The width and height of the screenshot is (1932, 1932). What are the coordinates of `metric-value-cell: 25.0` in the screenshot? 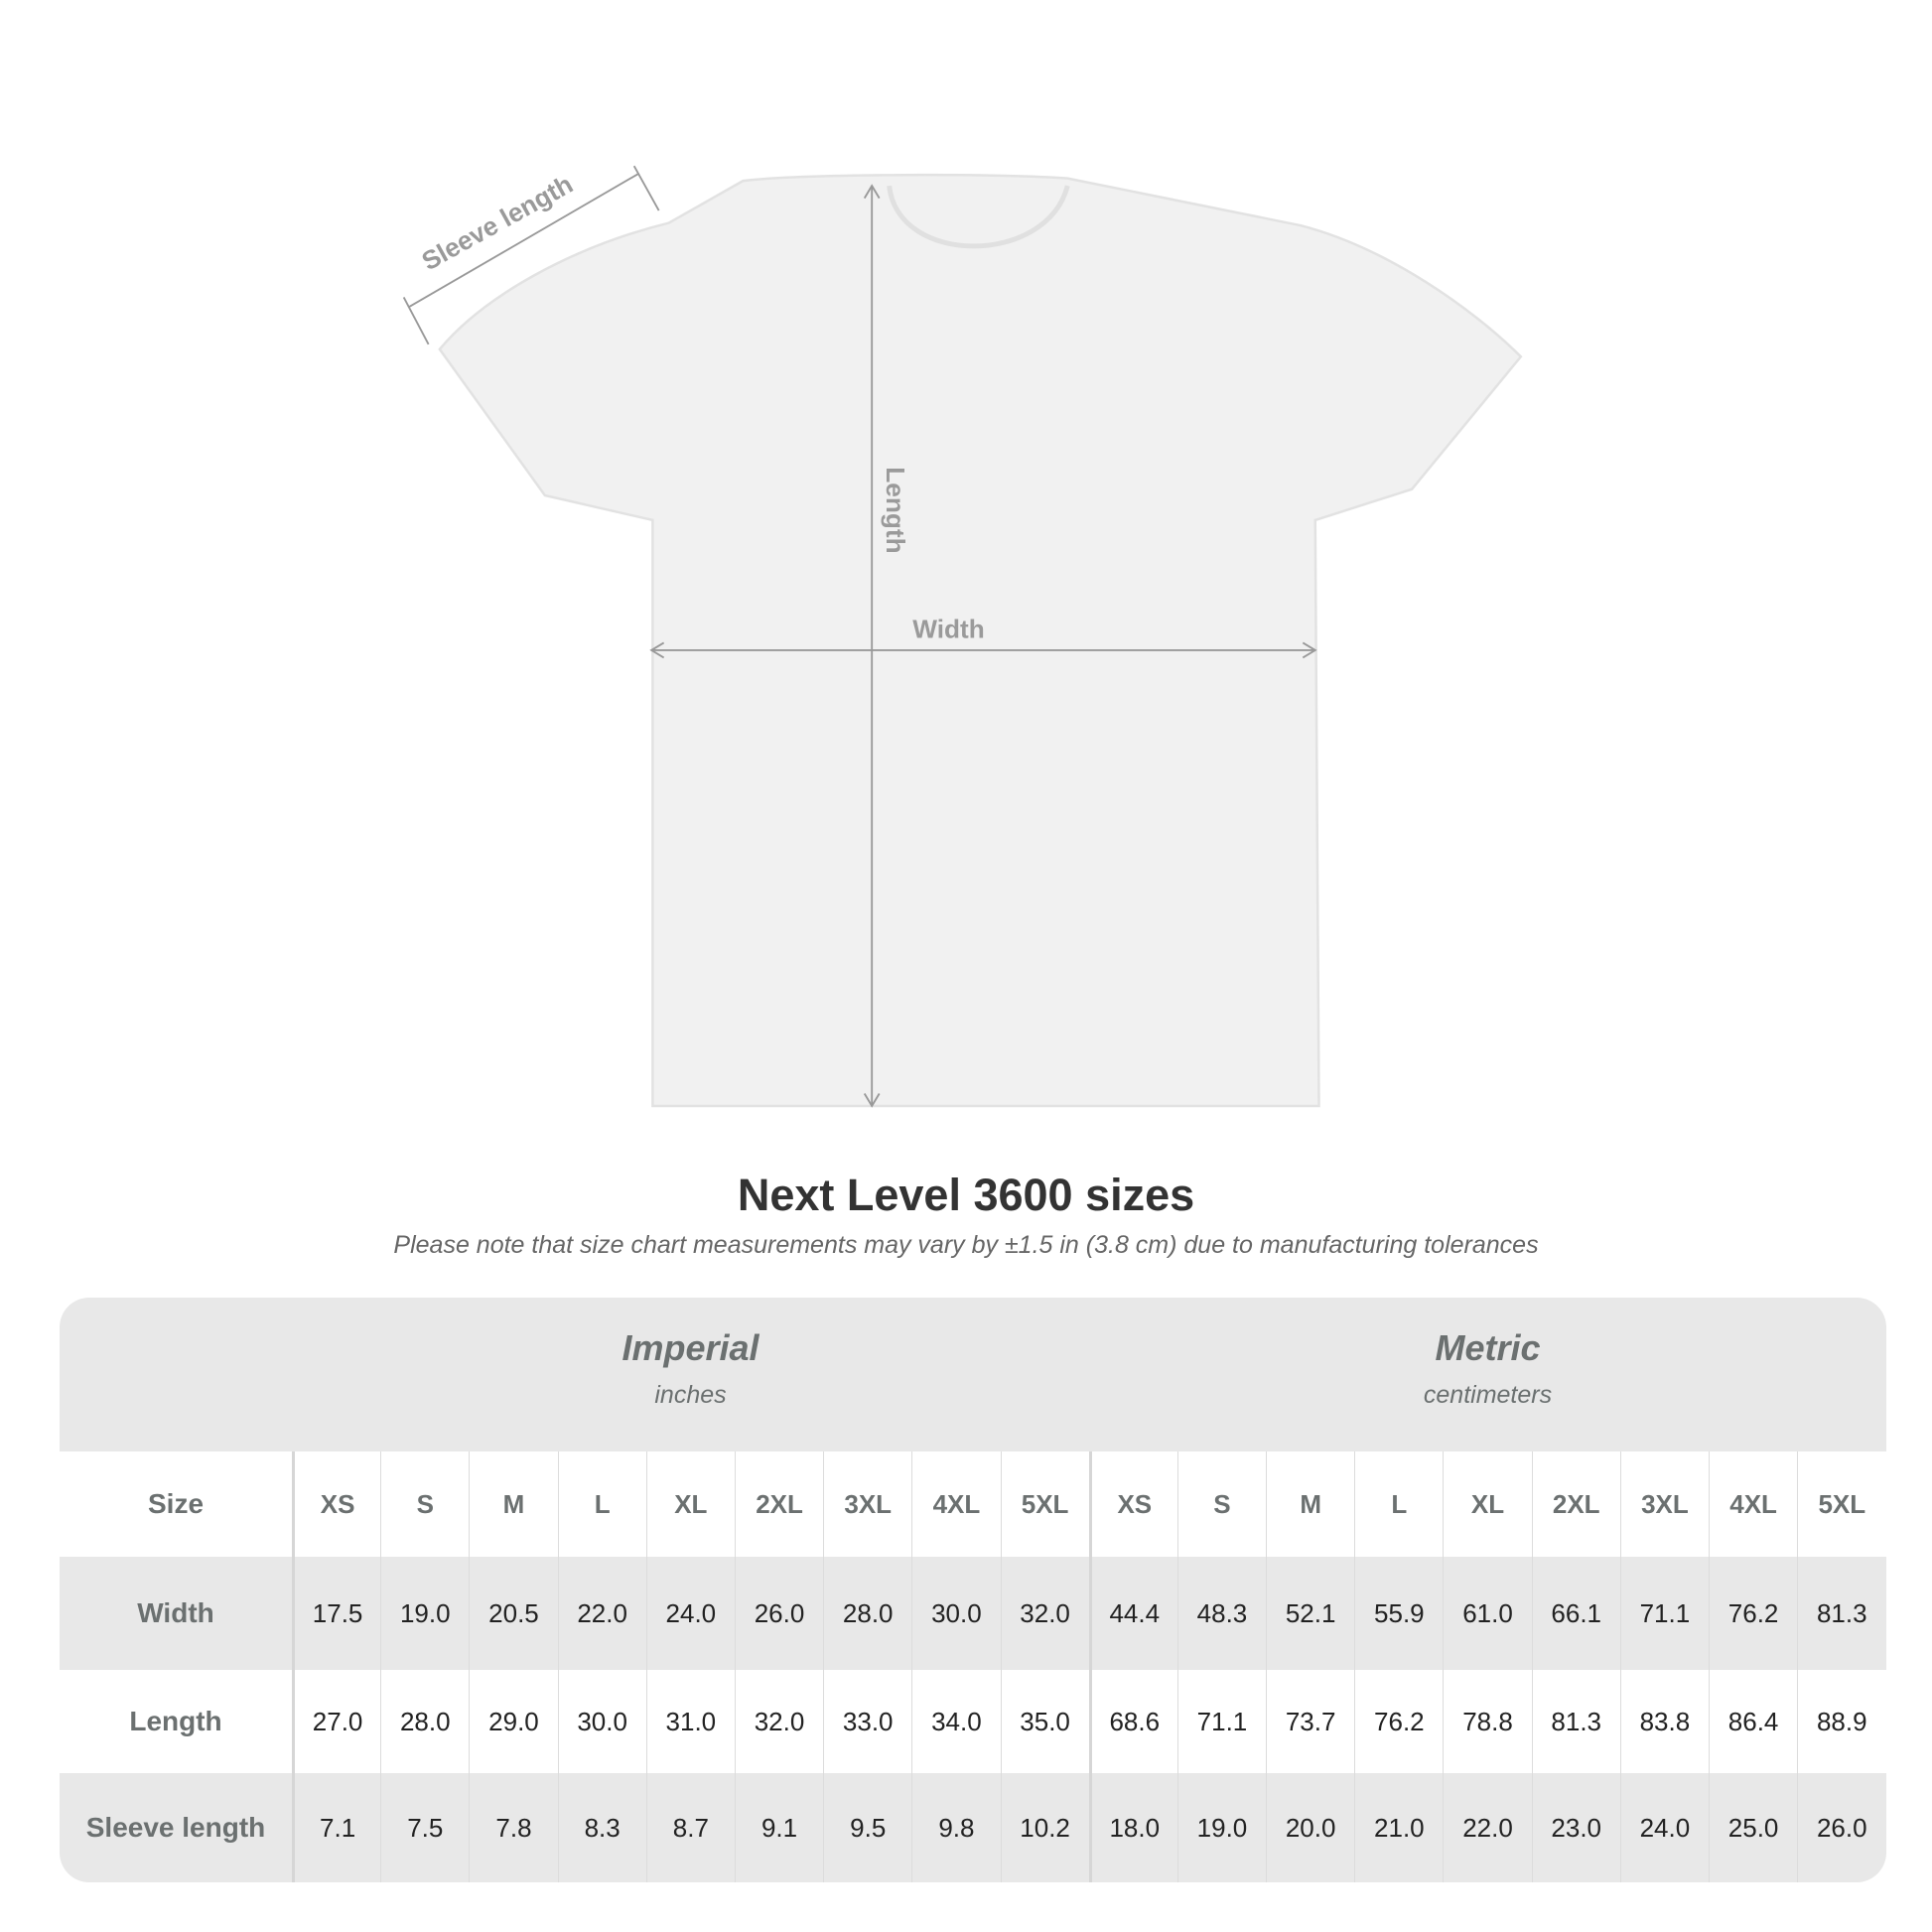 It's located at (1753, 1828).